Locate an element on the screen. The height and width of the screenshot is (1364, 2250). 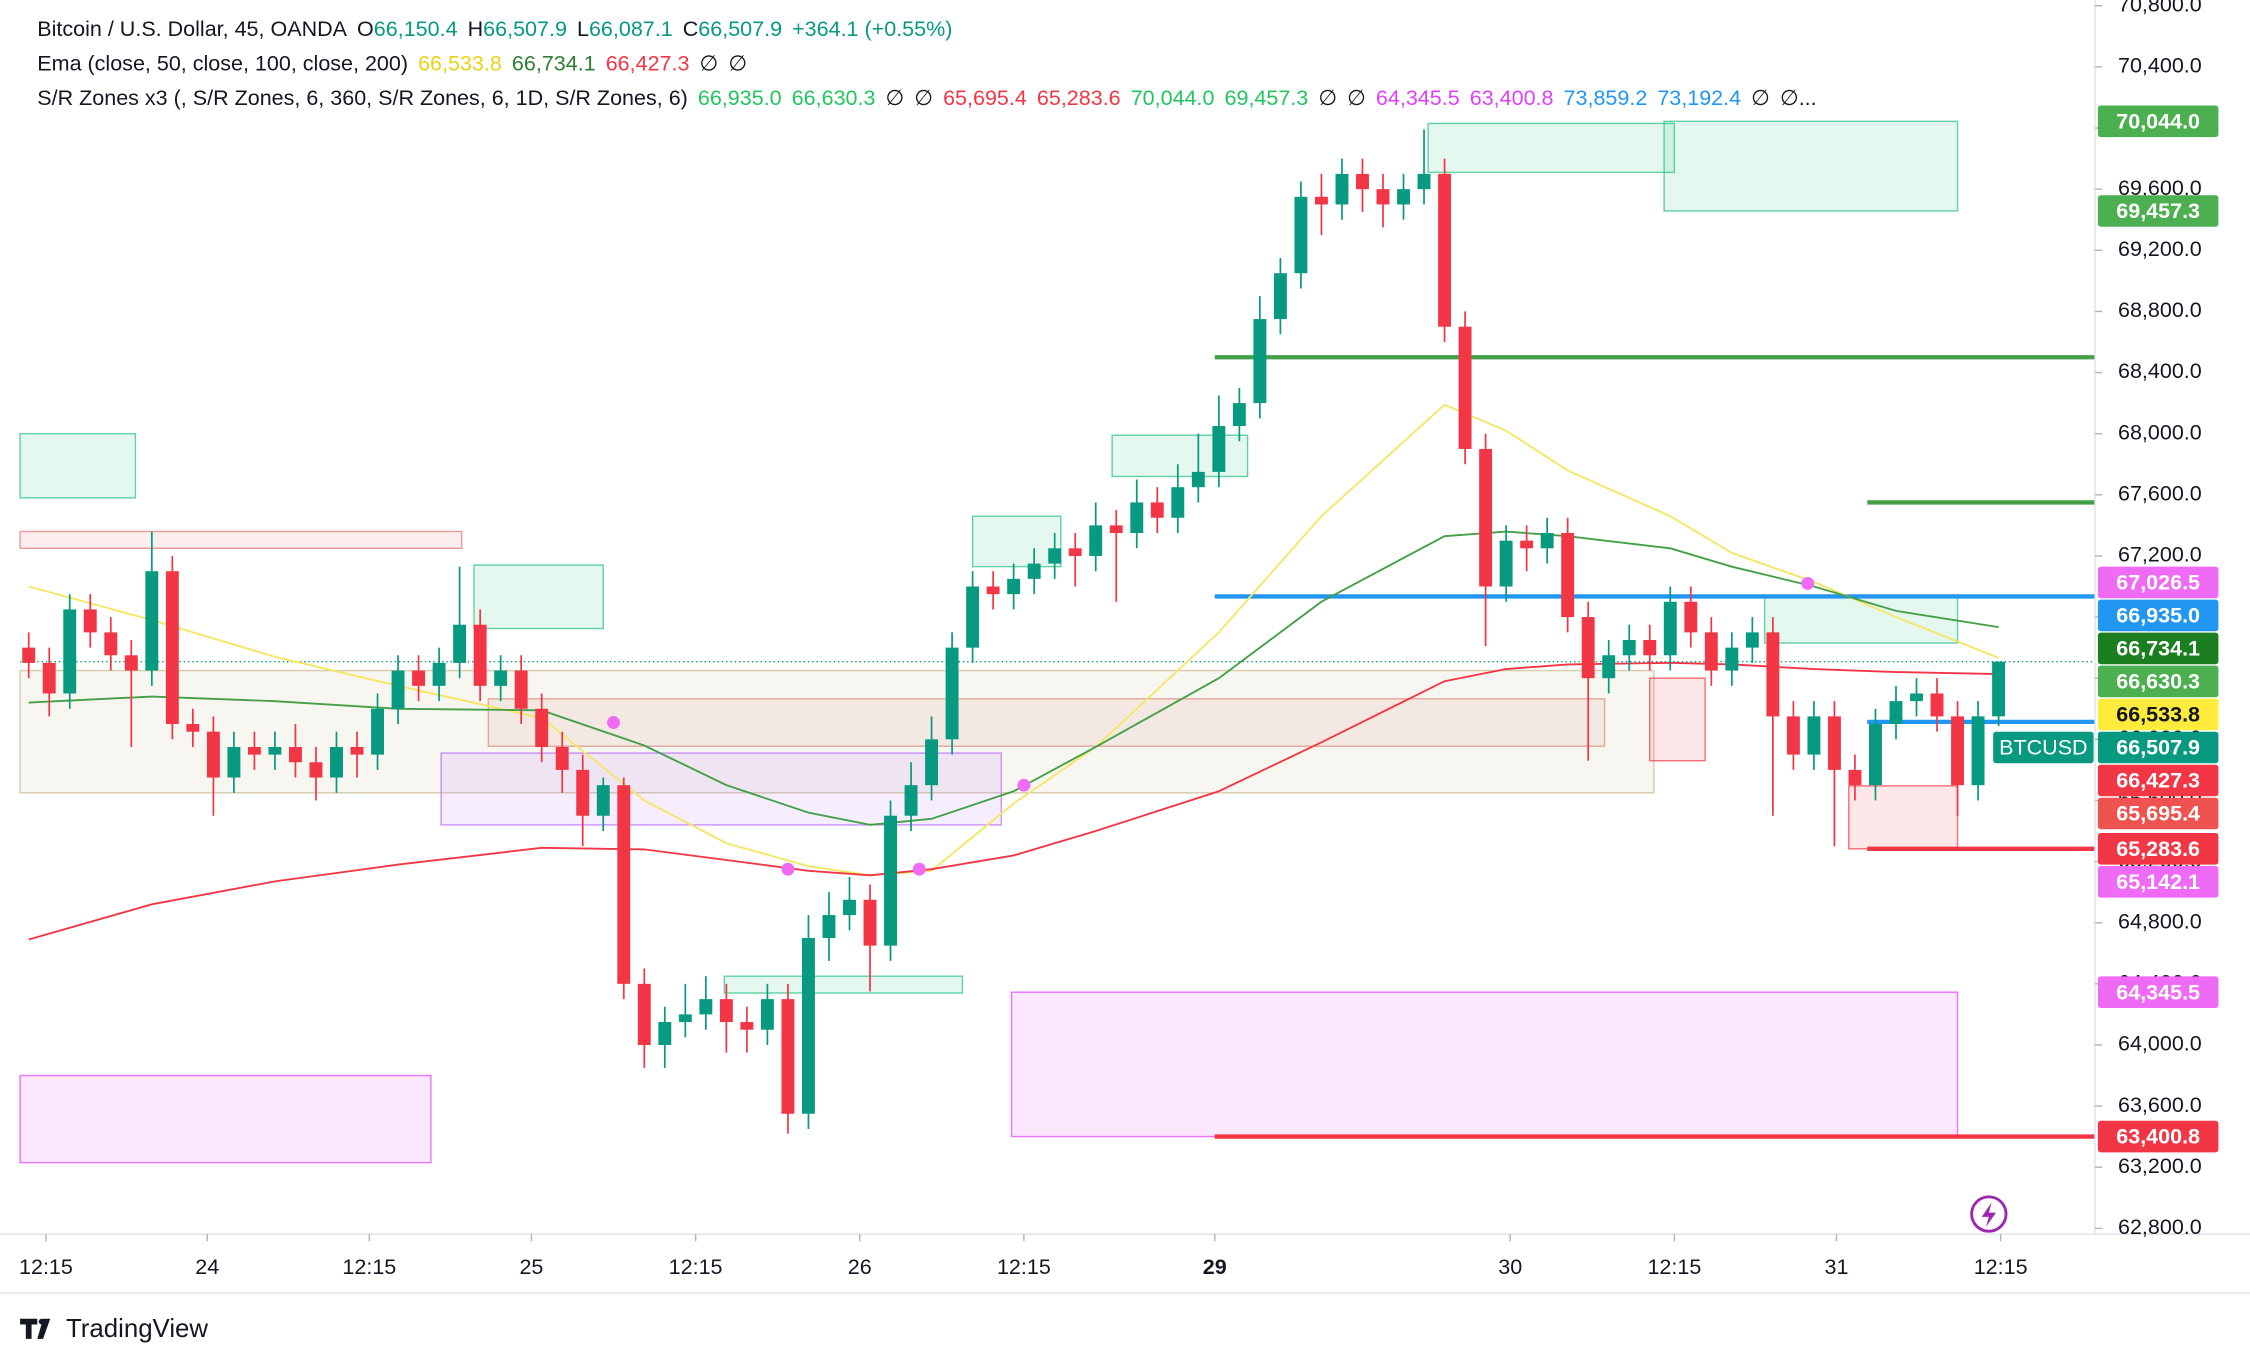
legend-item: 66,150.4 is located at coordinates (416, 29).